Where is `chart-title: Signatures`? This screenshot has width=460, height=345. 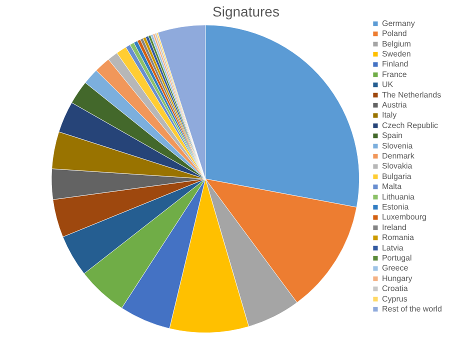
chart-title: Signatures is located at coordinates (246, 11).